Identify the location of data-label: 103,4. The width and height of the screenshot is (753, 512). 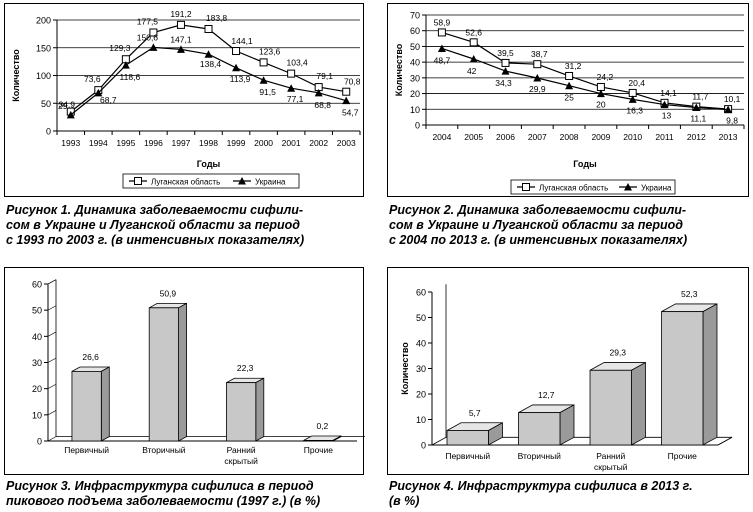
(297, 63).